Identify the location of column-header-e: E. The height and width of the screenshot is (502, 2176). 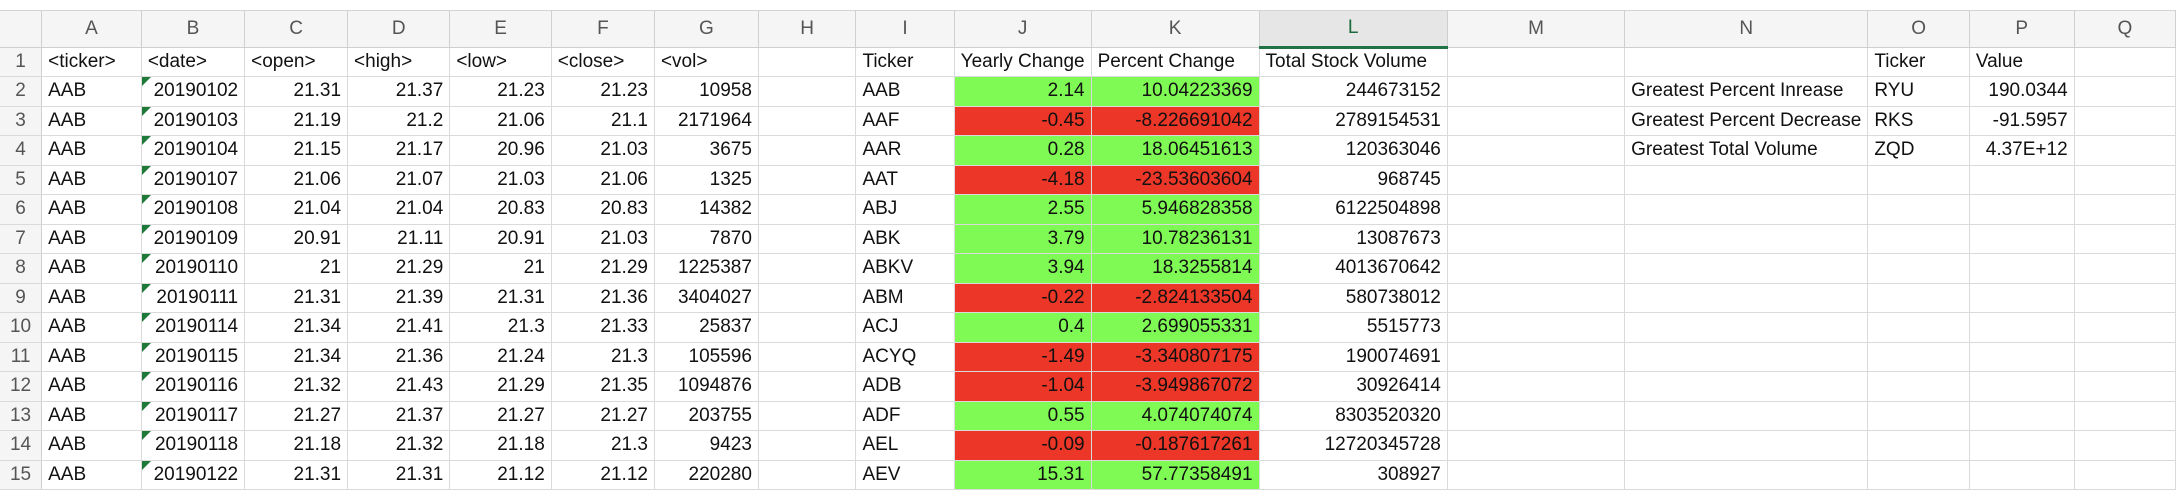
(500, 29).